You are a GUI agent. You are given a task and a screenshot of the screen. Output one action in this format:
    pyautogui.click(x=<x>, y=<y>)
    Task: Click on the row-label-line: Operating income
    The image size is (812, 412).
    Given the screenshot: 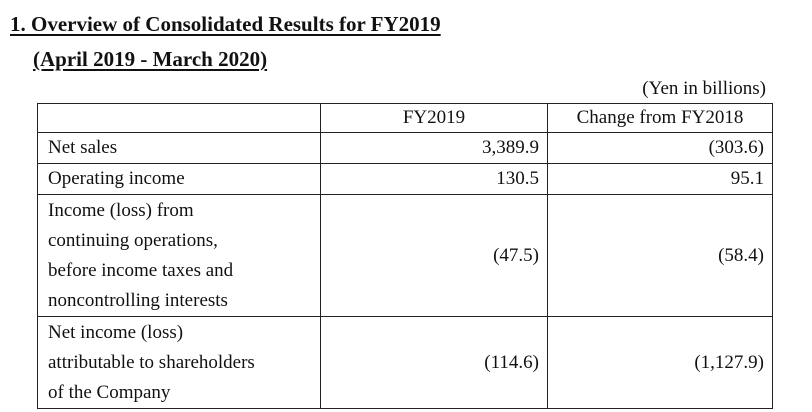 What is the action you would take?
    pyautogui.click(x=116, y=178)
    